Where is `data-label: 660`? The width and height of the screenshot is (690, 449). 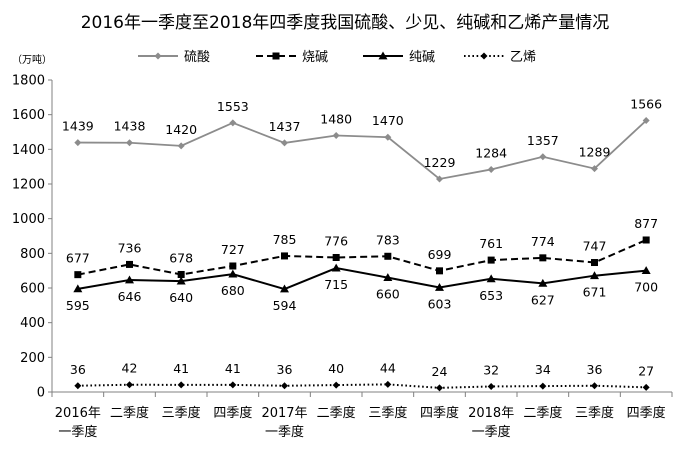
data-label: 660 is located at coordinates (388, 294).